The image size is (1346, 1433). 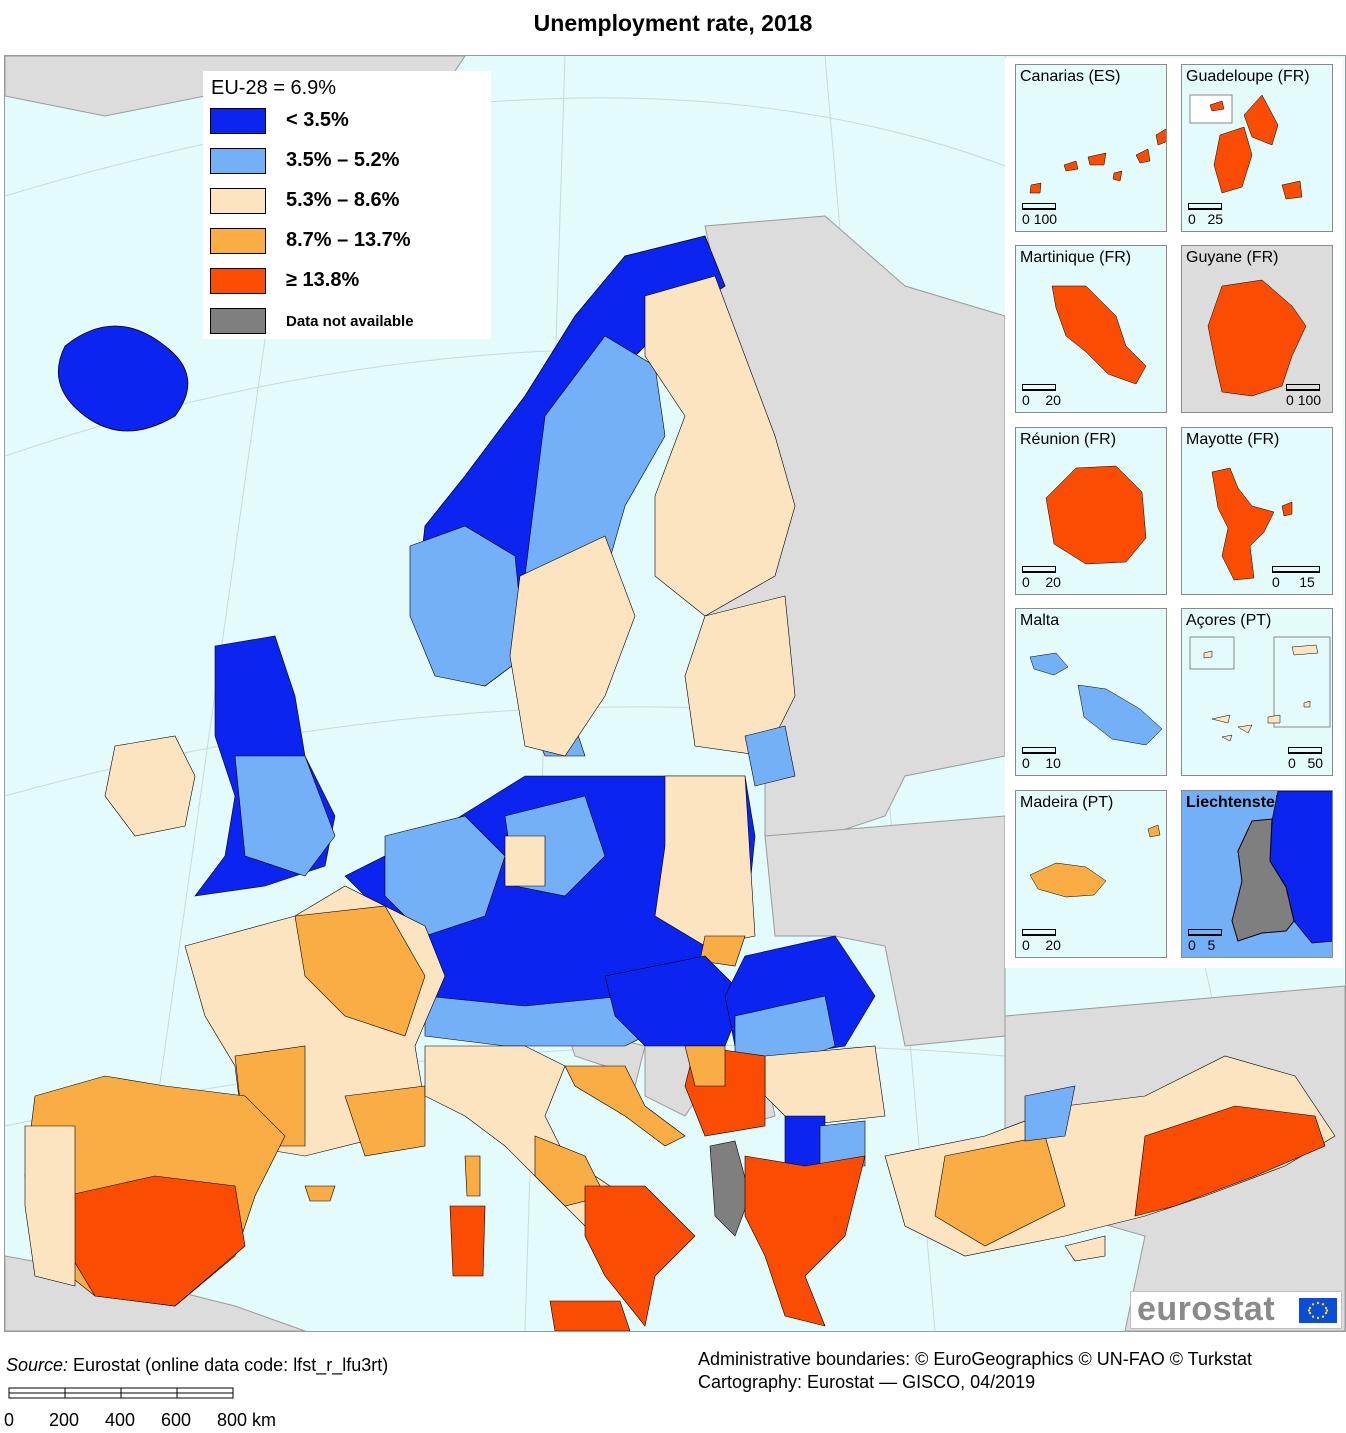 What do you see at coordinates (1068, 439) in the screenshot?
I see `inset-title: Réunion (FR)` at bounding box center [1068, 439].